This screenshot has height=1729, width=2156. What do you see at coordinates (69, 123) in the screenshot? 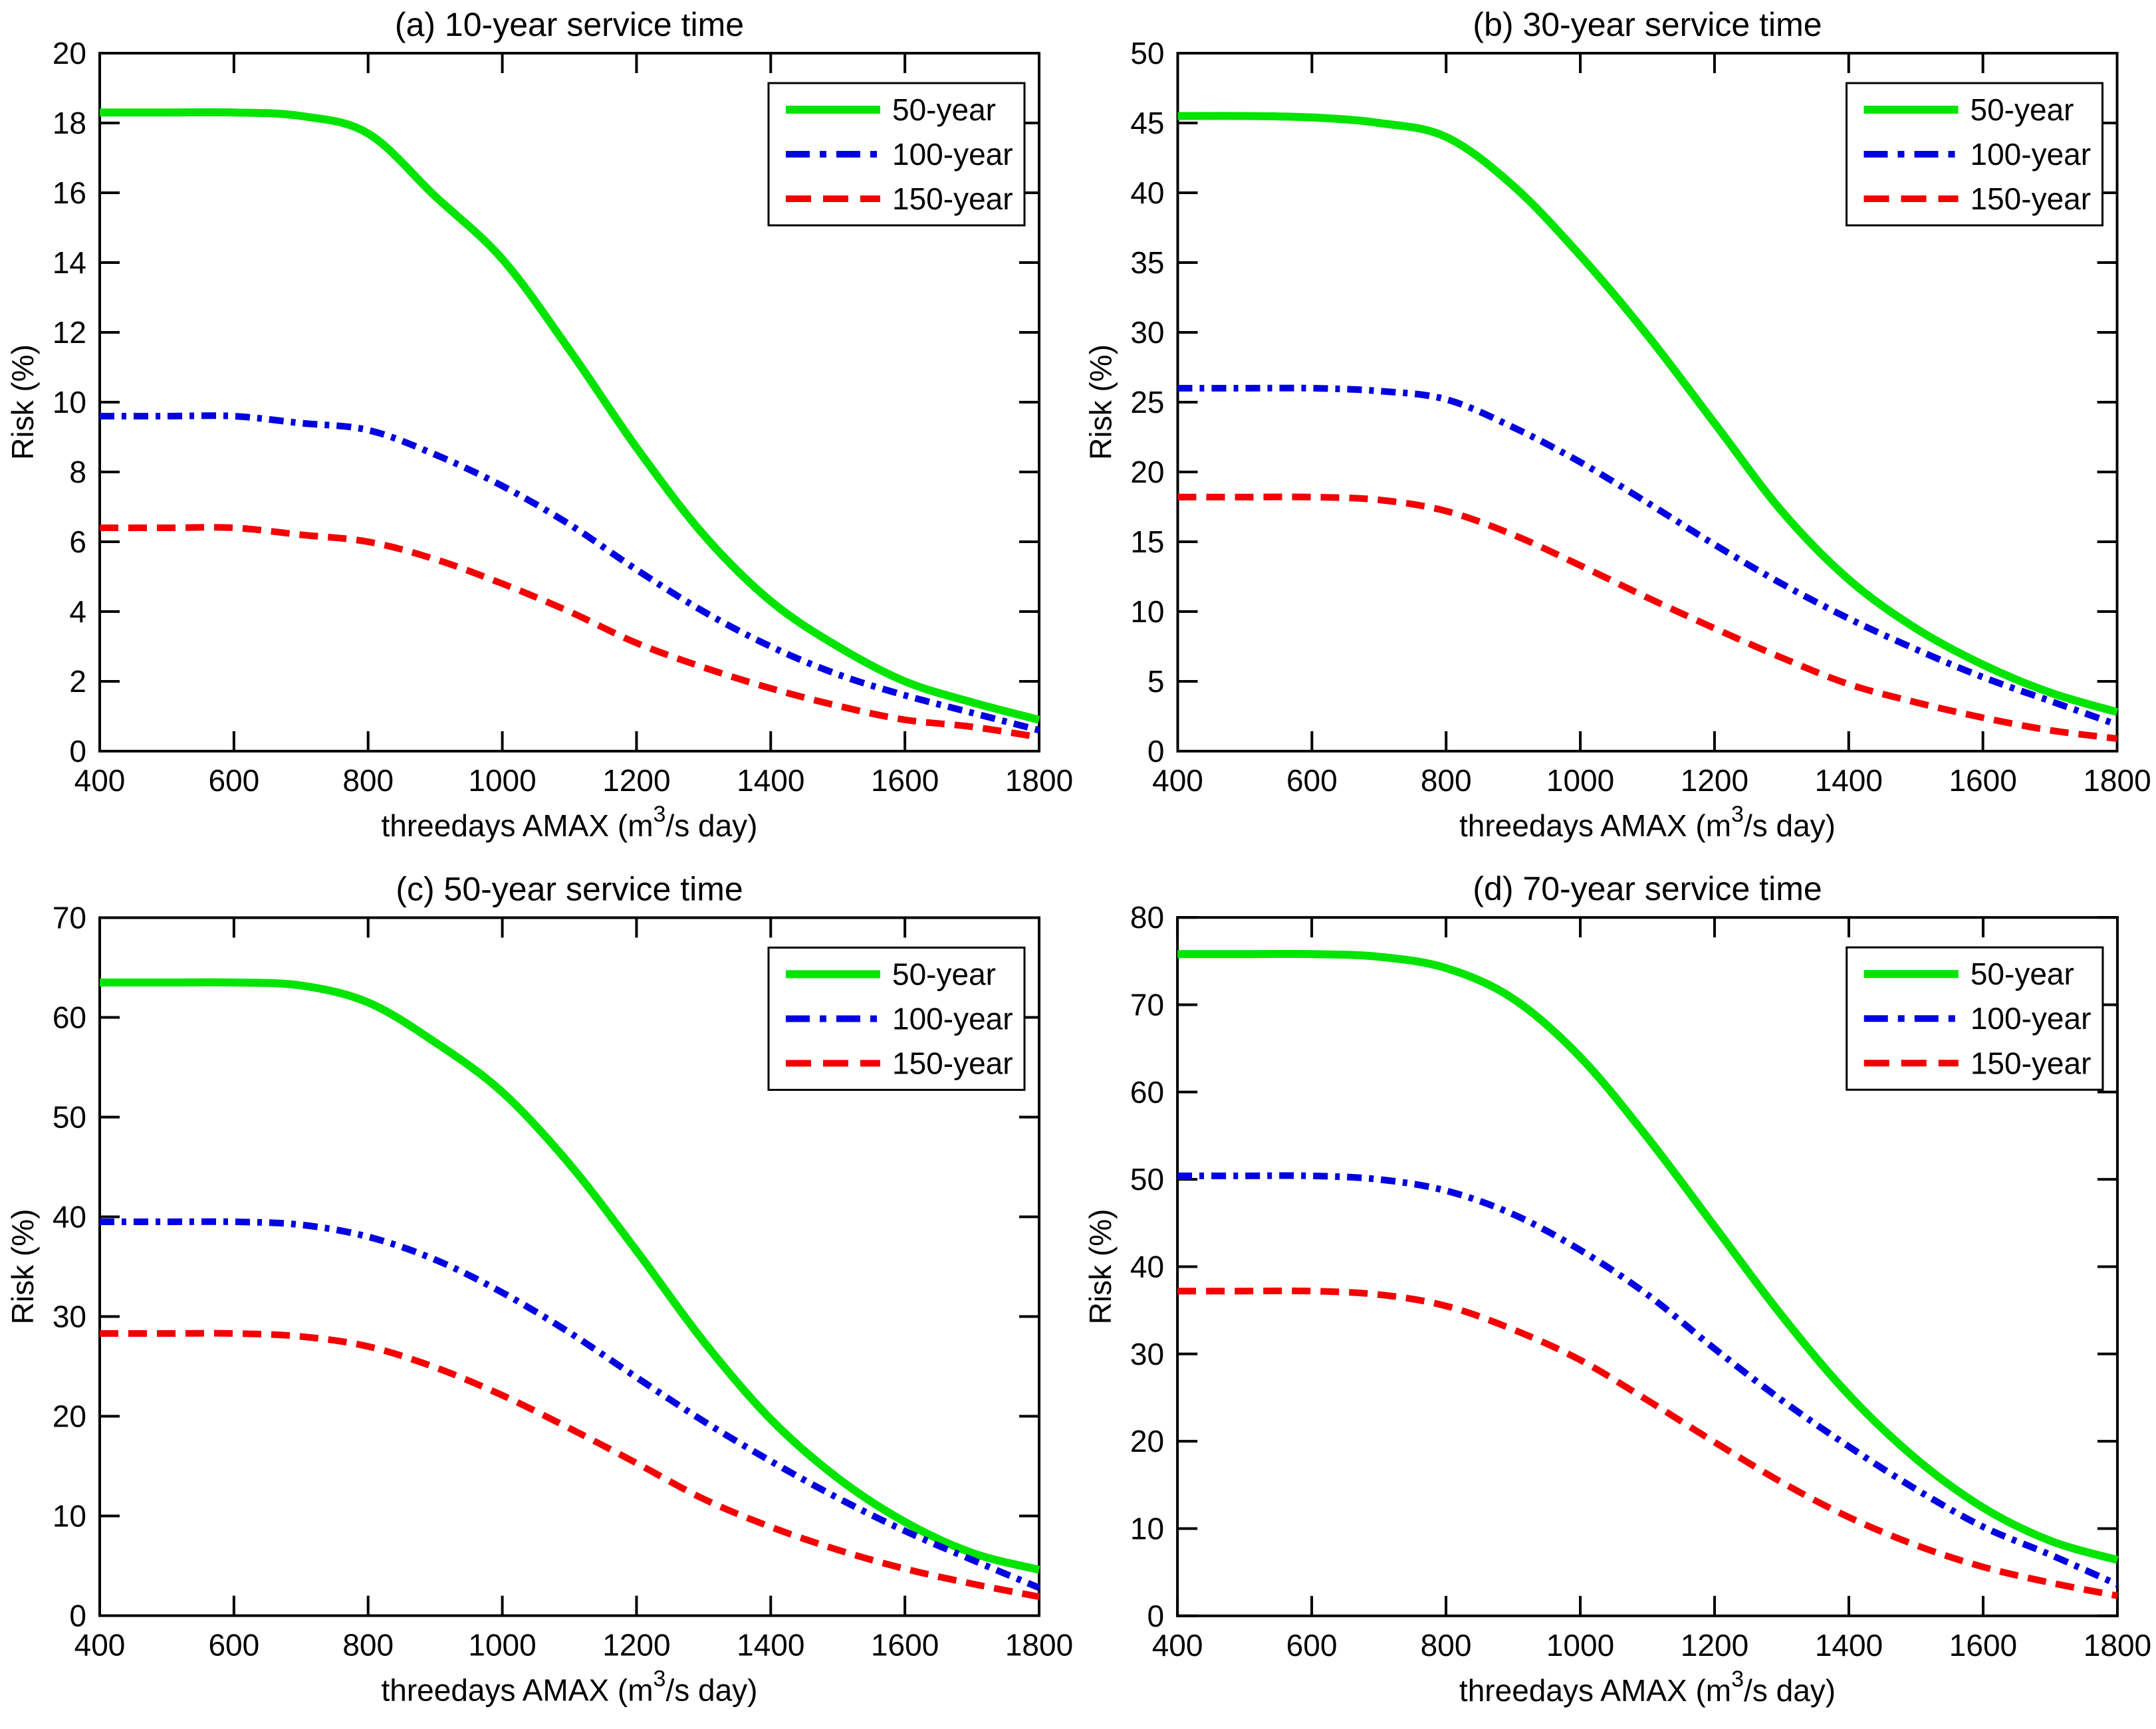
I see `y-tick-label: 18` at bounding box center [69, 123].